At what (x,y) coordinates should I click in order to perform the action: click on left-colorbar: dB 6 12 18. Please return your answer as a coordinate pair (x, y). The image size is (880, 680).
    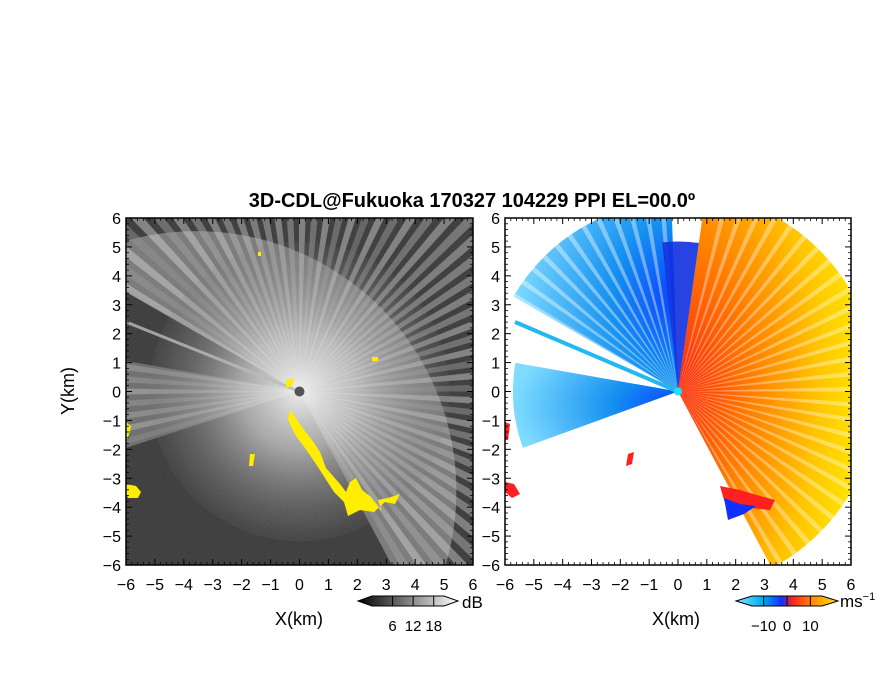
    Looking at the image, I should click on (419, 614).